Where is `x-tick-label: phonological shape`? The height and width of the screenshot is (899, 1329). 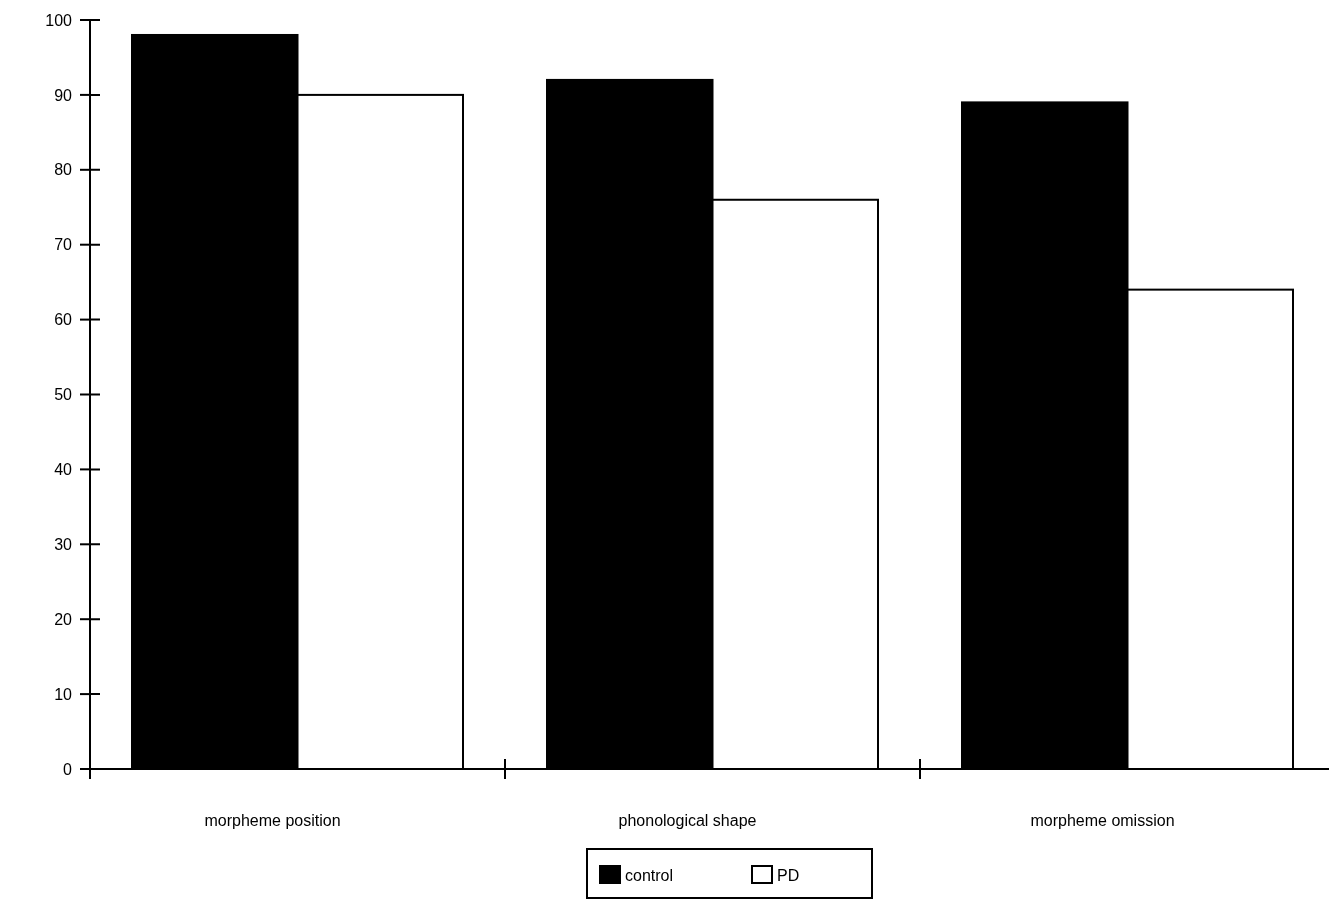
x-tick-label: phonological shape is located at coordinates (687, 820).